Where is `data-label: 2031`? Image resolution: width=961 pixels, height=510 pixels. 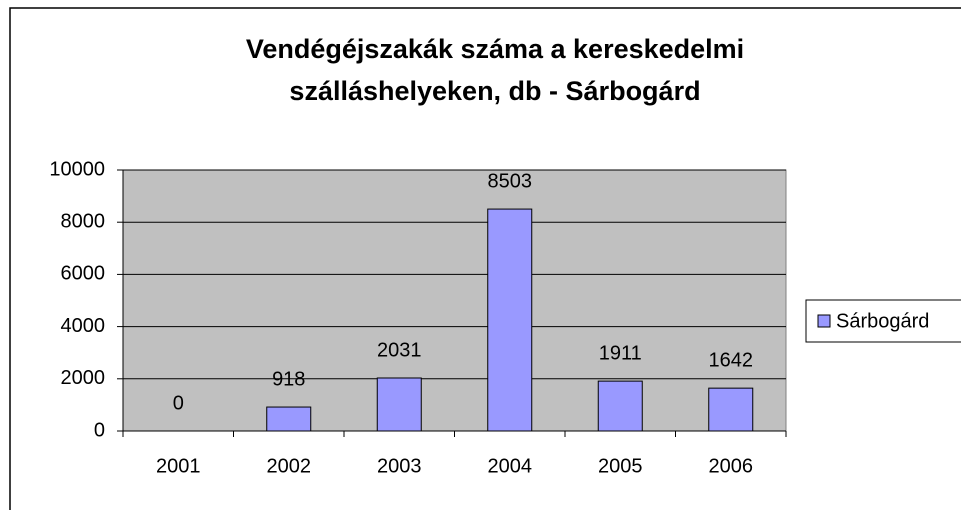 data-label: 2031 is located at coordinates (399, 350).